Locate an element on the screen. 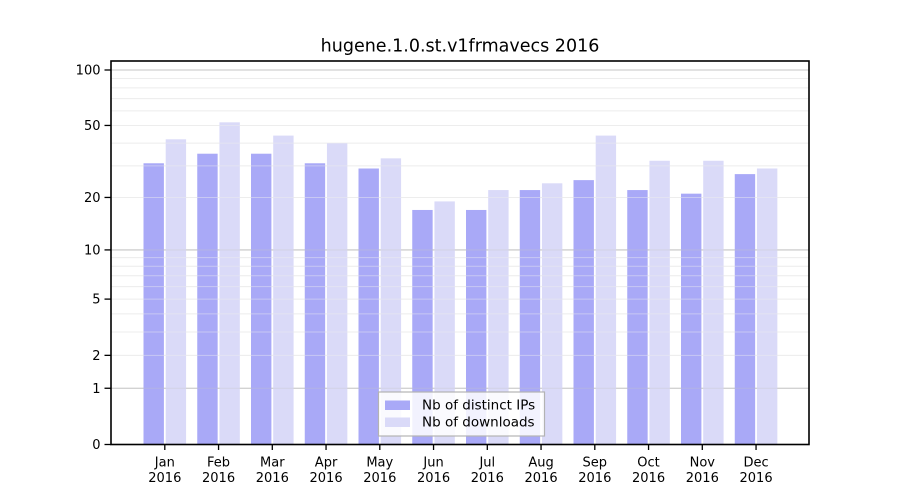 This screenshot has height=500, width=900. x-tick-label-month: Sep is located at coordinates (595, 463).